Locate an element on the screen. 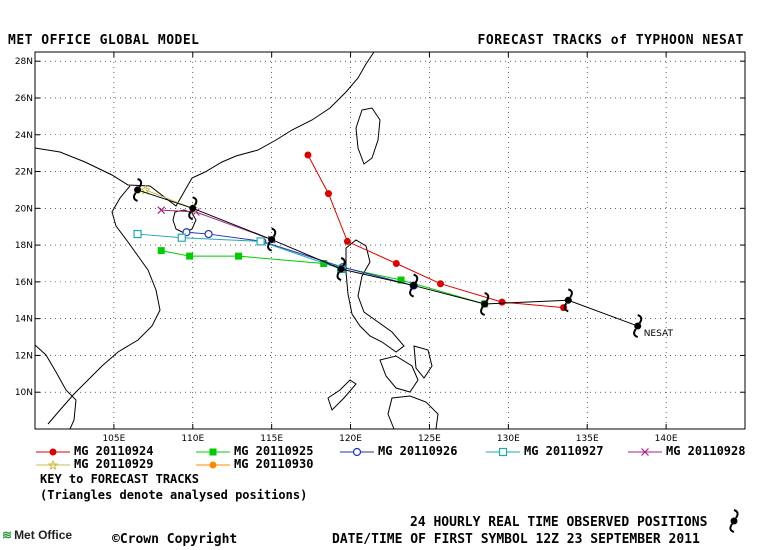  visayas-islands is located at coordinates (399, 374).